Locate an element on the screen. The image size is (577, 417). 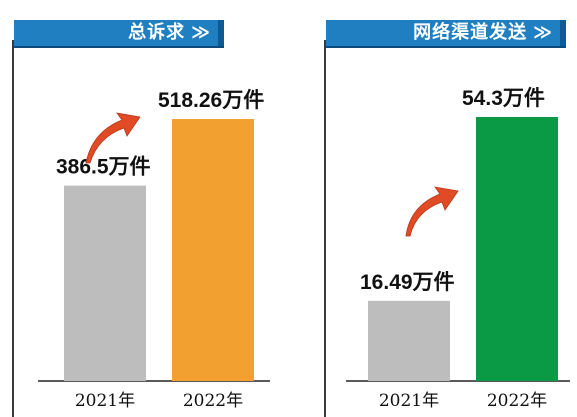
panel-divider-left is located at coordinates (13, 228).